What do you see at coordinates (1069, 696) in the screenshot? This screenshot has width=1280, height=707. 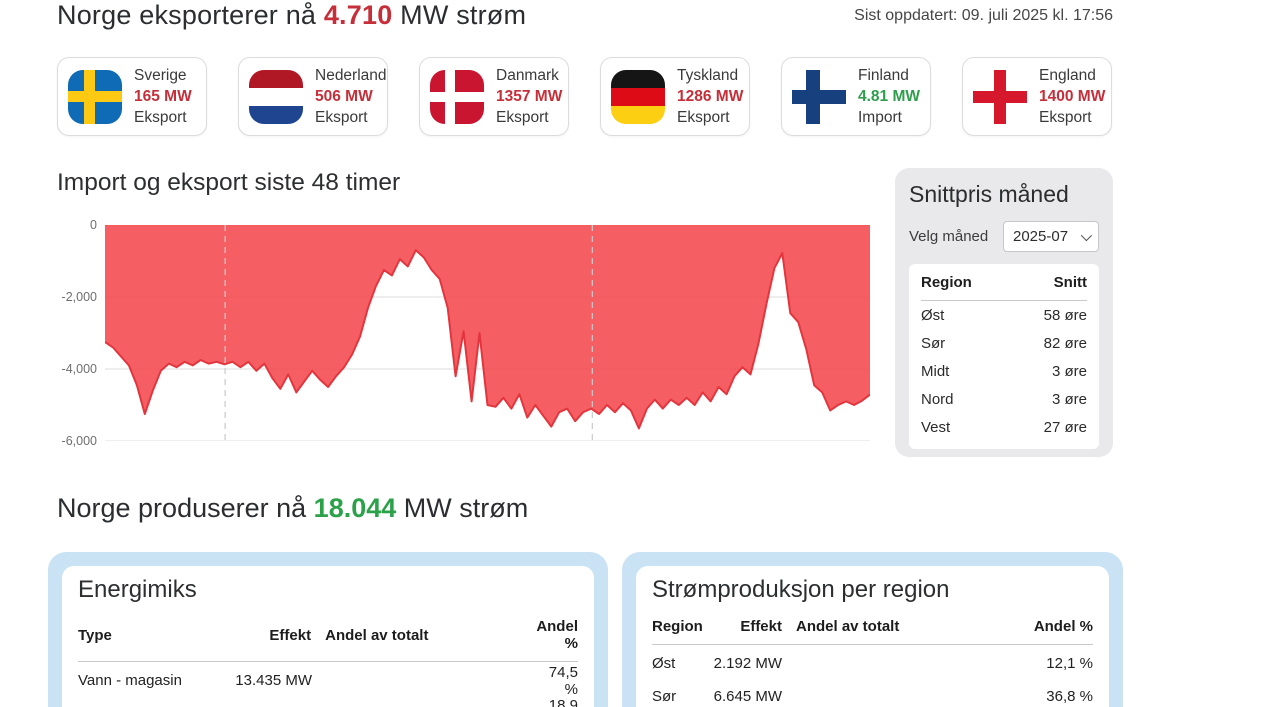 I see `region-pct: 36,8 %` at bounding box center [1069, 696].